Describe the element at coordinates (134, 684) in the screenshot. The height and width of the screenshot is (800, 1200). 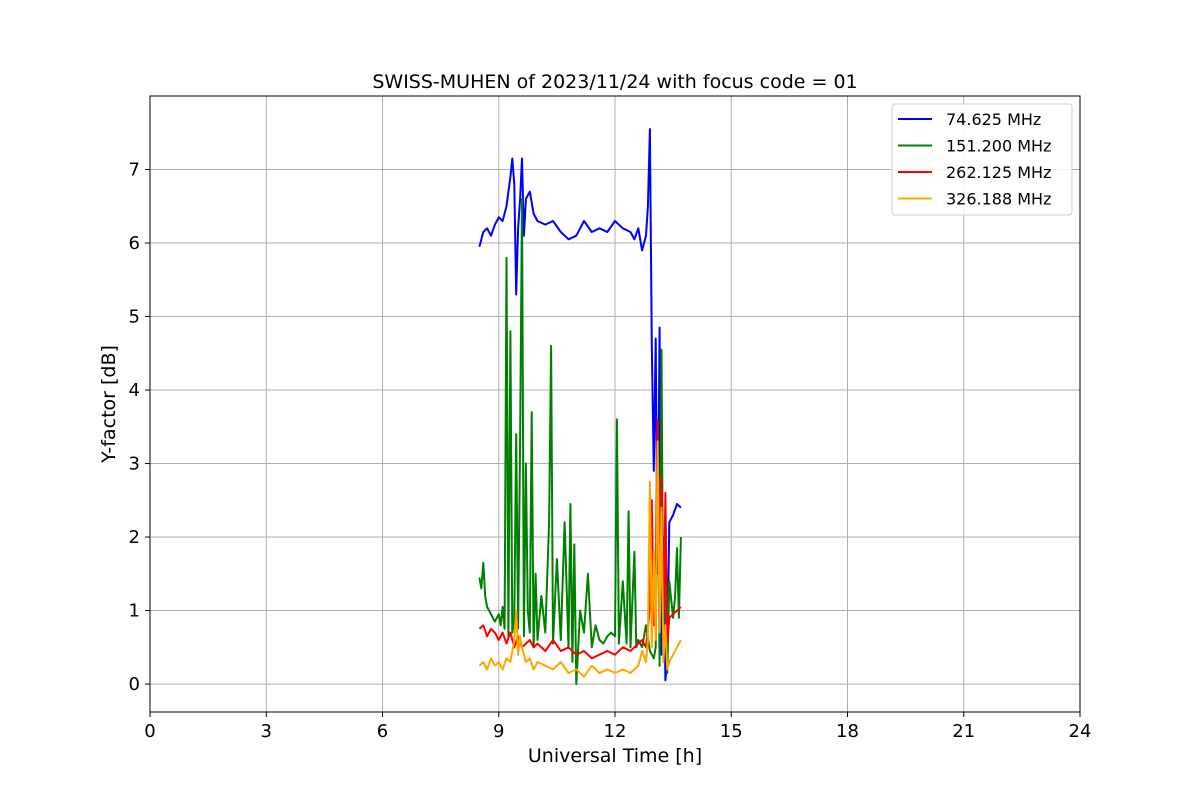
I see `y-tick-label: 0` at that location.